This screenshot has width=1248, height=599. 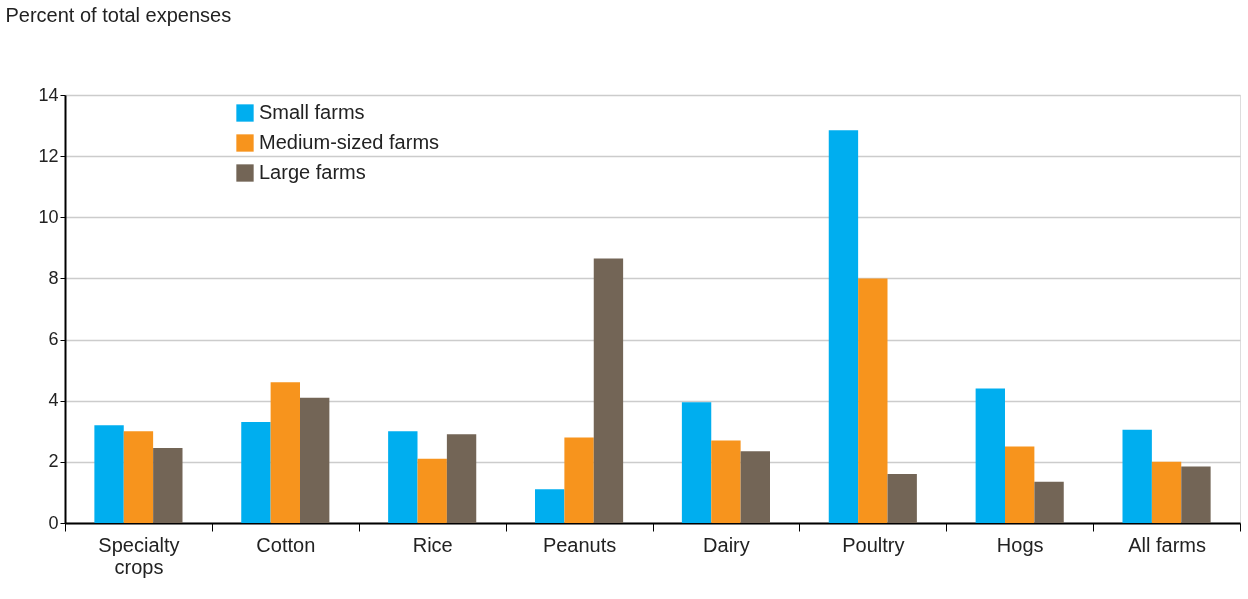 What do you see at coordinates (1167, 544) in the screenshot?
I see `x-tick-label: All farms` at bounding box center [1167, 544].